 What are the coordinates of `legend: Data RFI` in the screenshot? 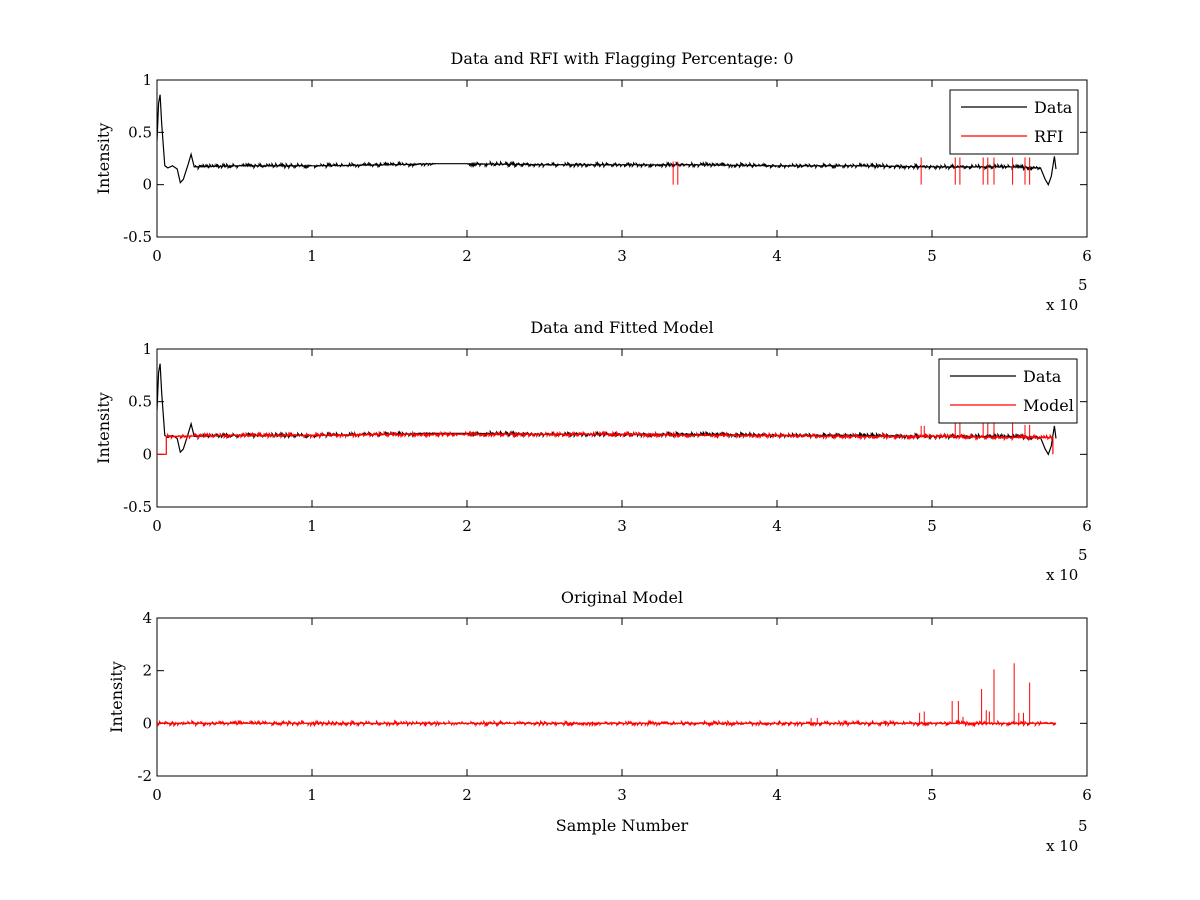 It's located at (1014, 122).